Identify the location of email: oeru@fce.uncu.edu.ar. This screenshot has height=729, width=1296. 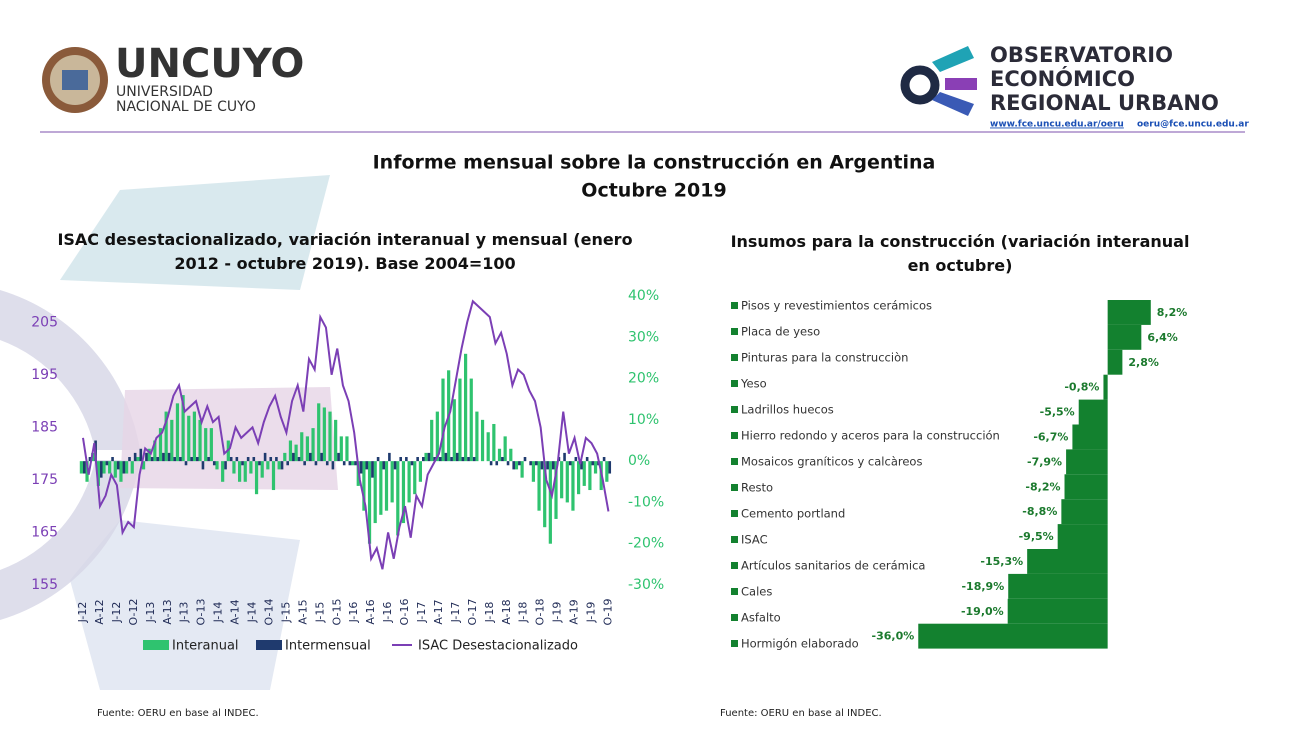
(1193, 125).